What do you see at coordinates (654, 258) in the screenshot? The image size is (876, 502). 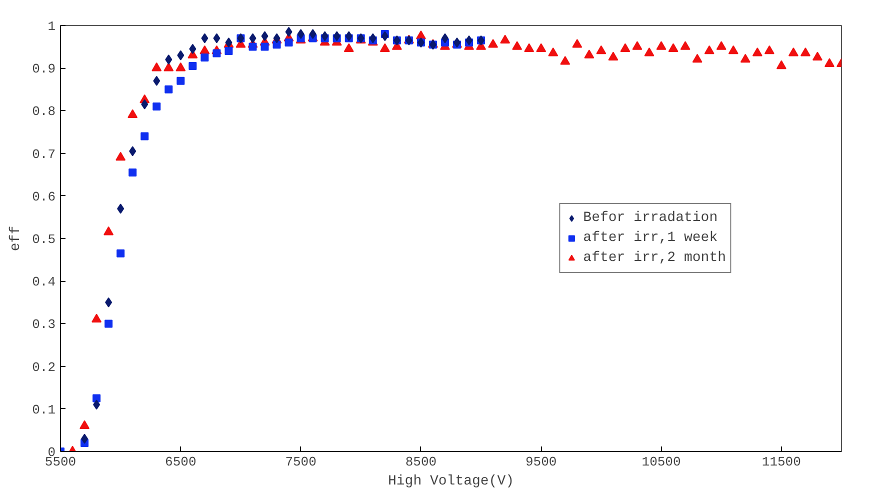 I see `legend-label: after irr,2 month` at bounding box center [654, 258].